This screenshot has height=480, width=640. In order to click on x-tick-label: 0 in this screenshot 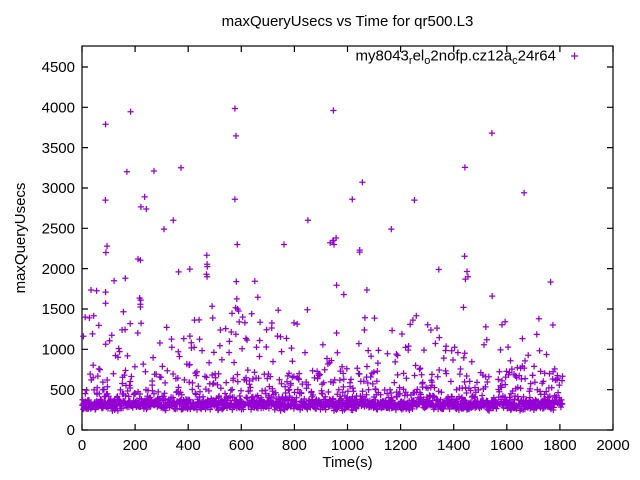, I will do `click(82, 445)`.